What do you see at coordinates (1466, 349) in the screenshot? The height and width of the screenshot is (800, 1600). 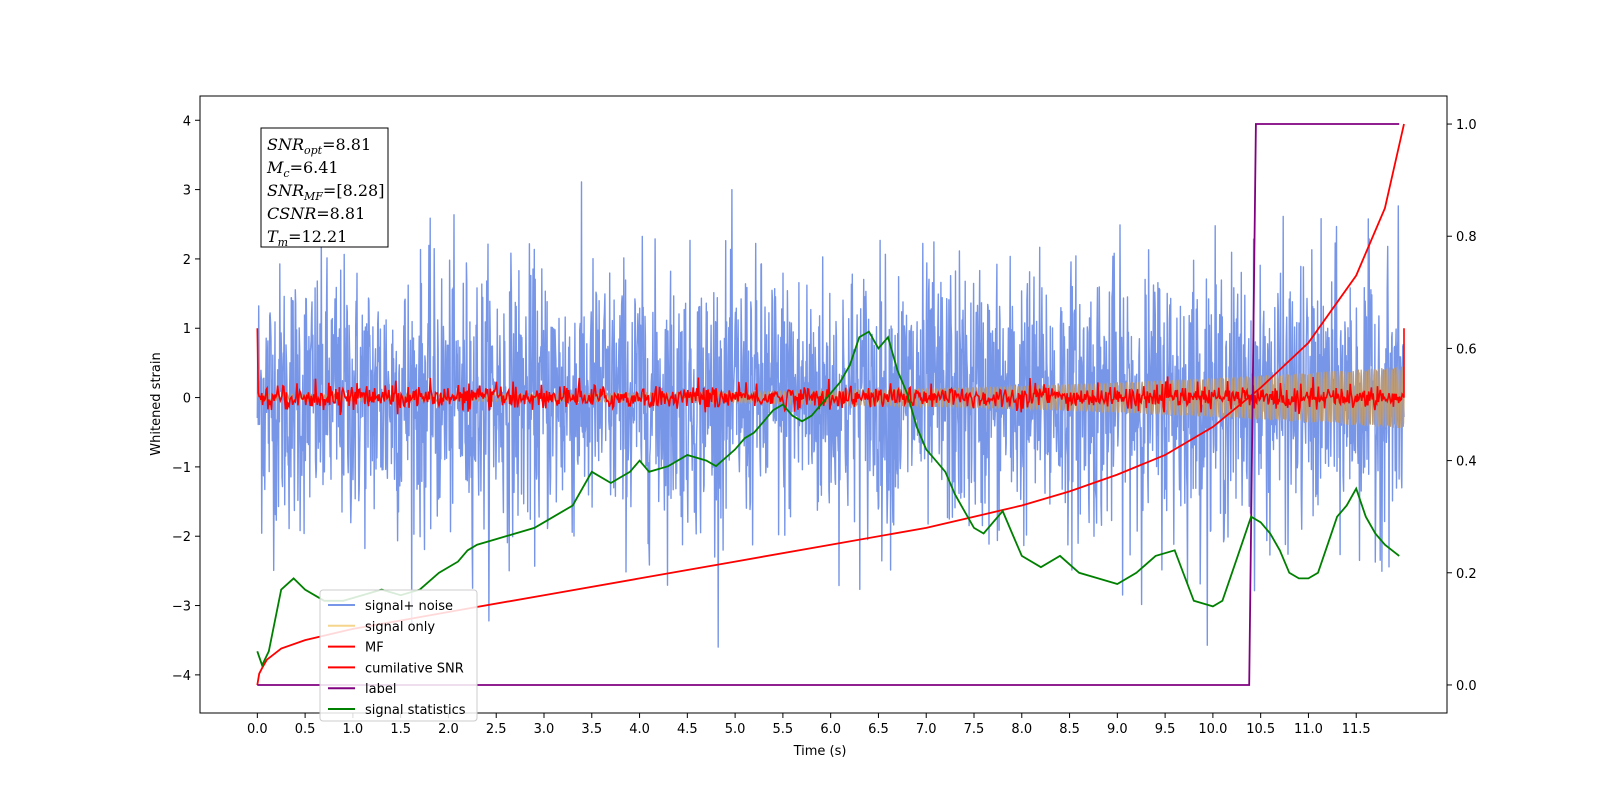 I see `y2-tick-label: 0.6` at bounding box center [1466, 349].